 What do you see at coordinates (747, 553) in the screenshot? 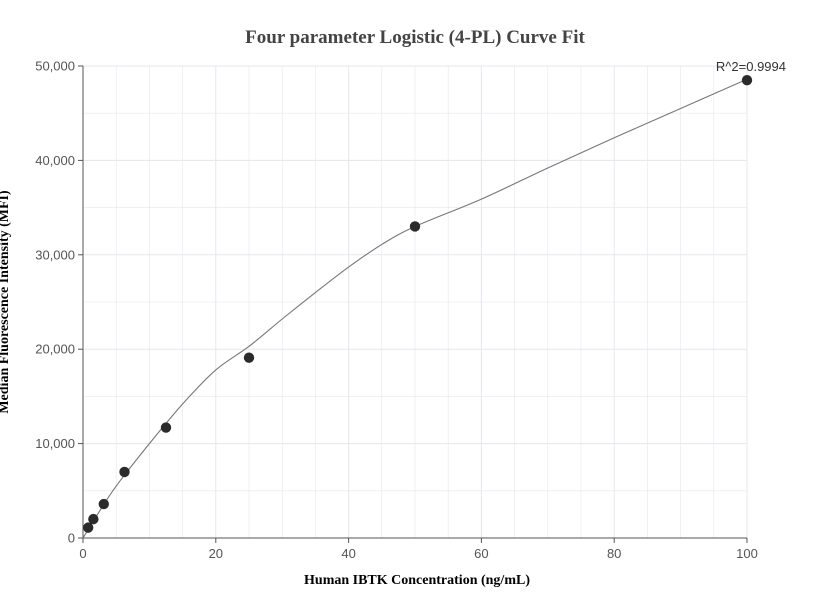
I see `x-tick-label: 100` at bounding box center [747, 553].